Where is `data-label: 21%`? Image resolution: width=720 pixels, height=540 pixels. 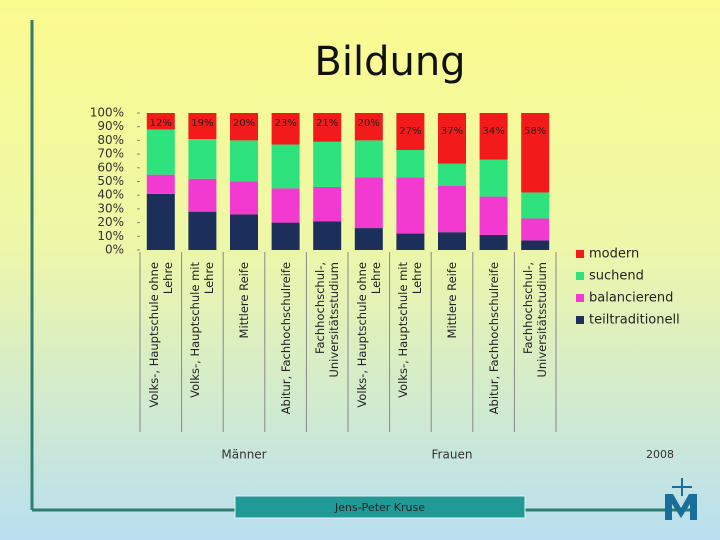 data-label: 21% is located at coordinates (327, 123).